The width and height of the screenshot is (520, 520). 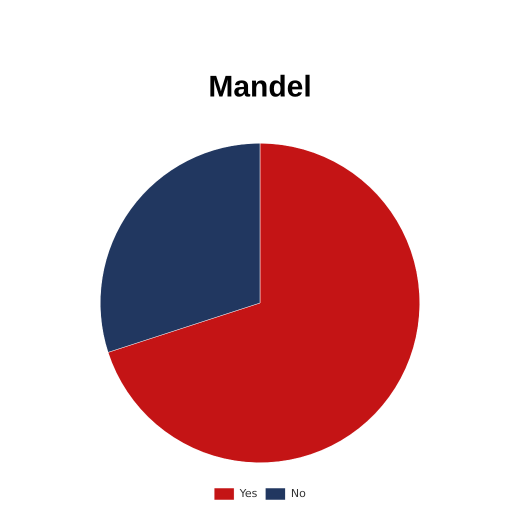 I want to click on legend-label: Yes, so click(x=248, y=493).